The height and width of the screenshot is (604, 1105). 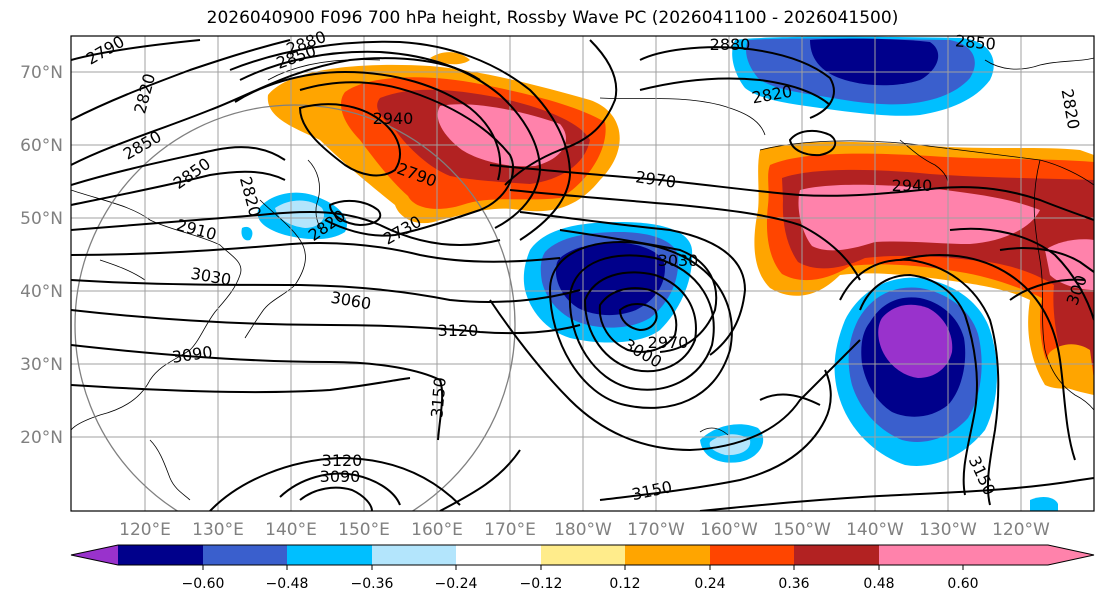 What do you see at coordinates (875, 530) in the screenshot?
I see `lon-label: 140°W` at bounding box center [875, 530].